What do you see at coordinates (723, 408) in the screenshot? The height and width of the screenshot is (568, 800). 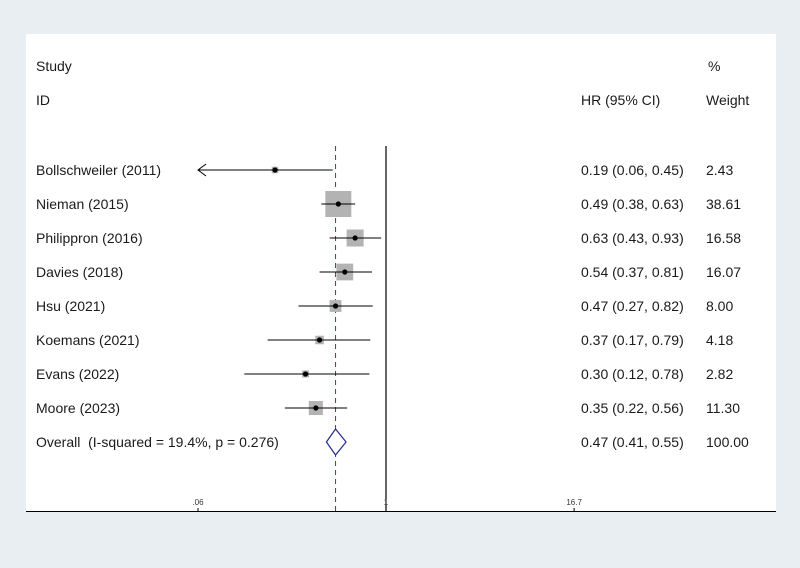 I see `study-weight: 11.30` at bounding box center [723, 408].